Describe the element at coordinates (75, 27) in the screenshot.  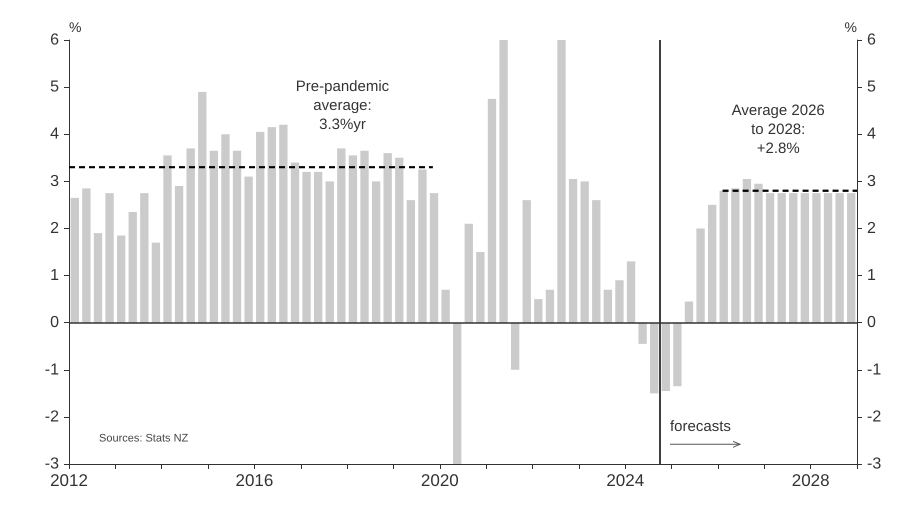
I see `y-axis-title: %` at that location.